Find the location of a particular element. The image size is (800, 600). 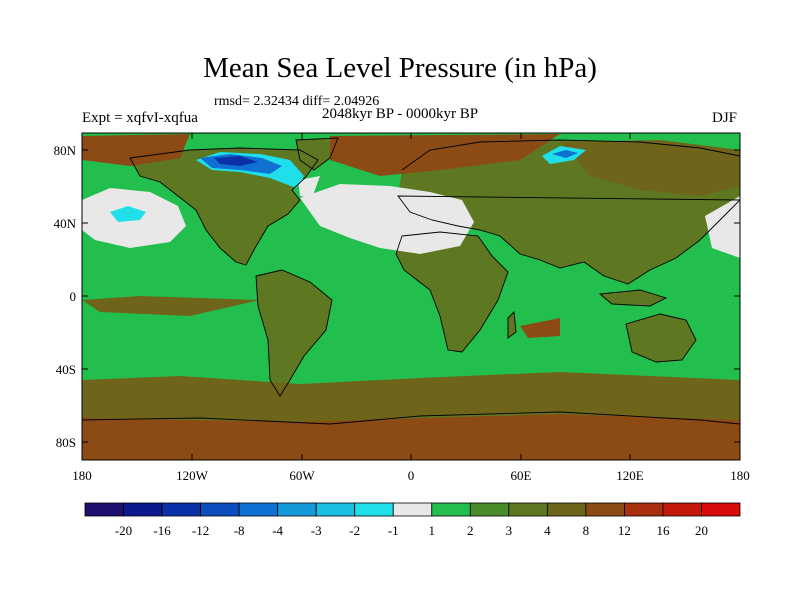

colorbar-label: -20 is located at coordinates (123, 530).